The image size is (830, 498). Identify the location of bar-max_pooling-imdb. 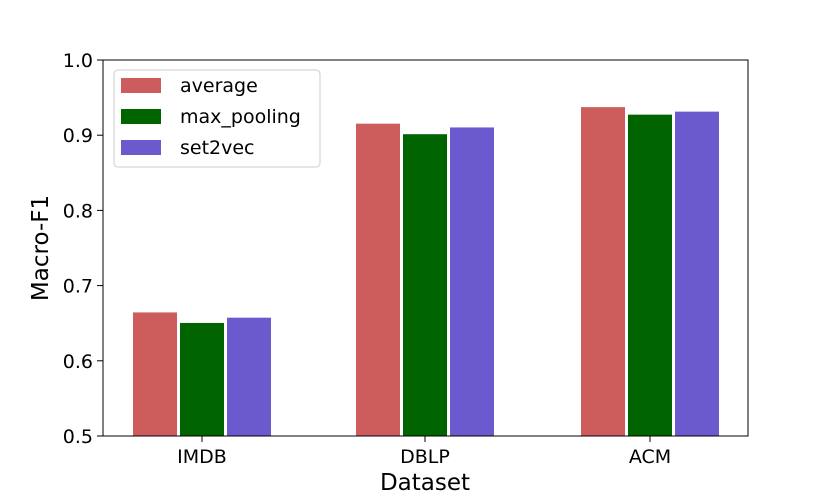
(202, 379).